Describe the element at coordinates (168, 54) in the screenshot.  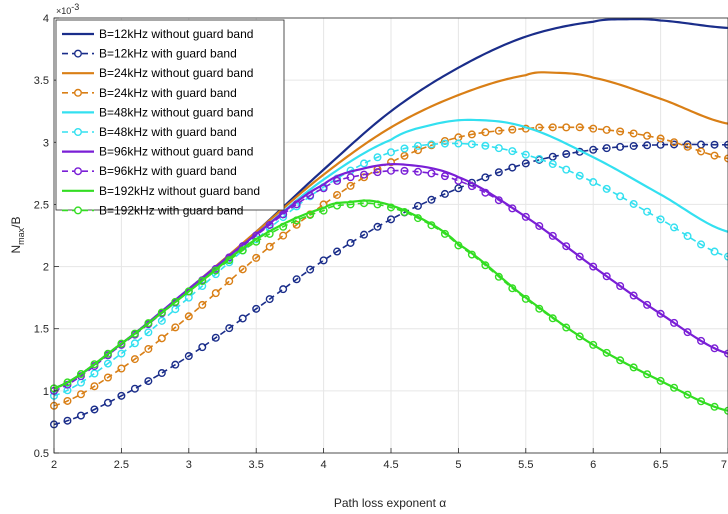
I see `legend-label: B=12kHz with guard band` at that location.